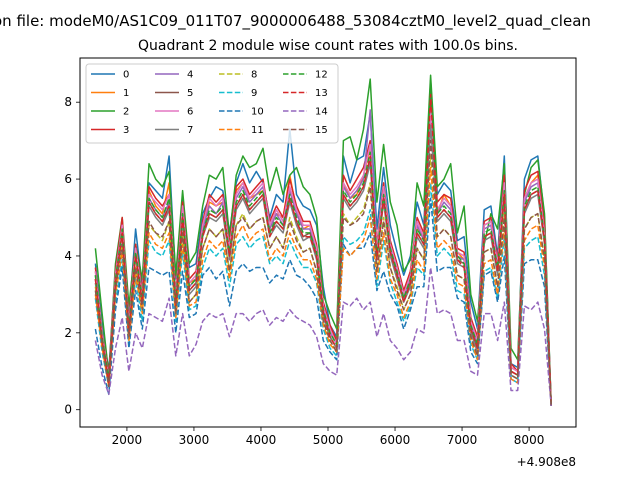 This screenshot has height=480, width=640. What do you see at coordinates (68, 410) in the screenshot?
I see `y-tick-label: 0` at bounding box center [68, 410].